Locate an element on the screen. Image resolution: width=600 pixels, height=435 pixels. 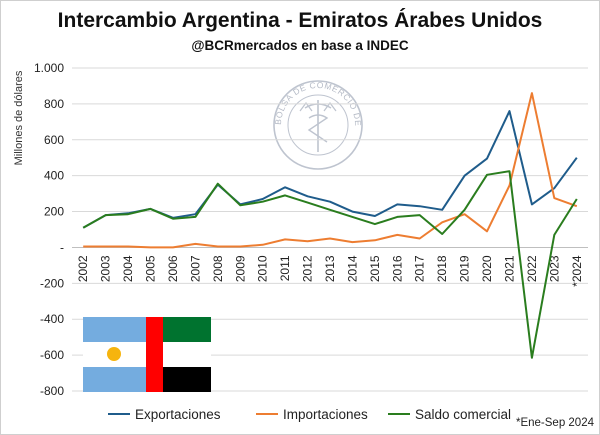
y-tick-label: 200 is located at coordinates (54, 212).